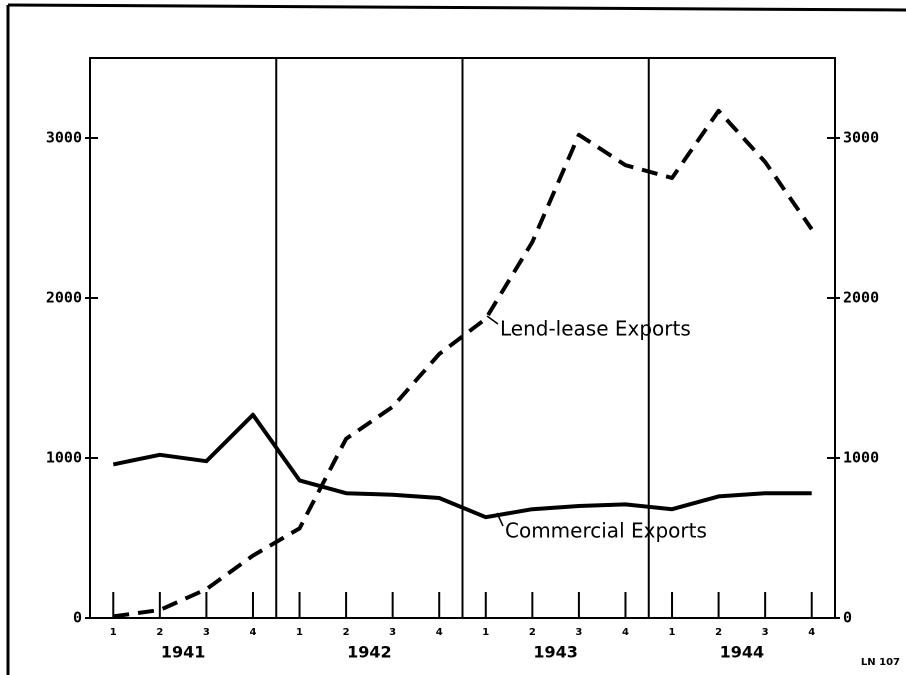  I want to click on y-tick-label: 1000, so click(64, 458).